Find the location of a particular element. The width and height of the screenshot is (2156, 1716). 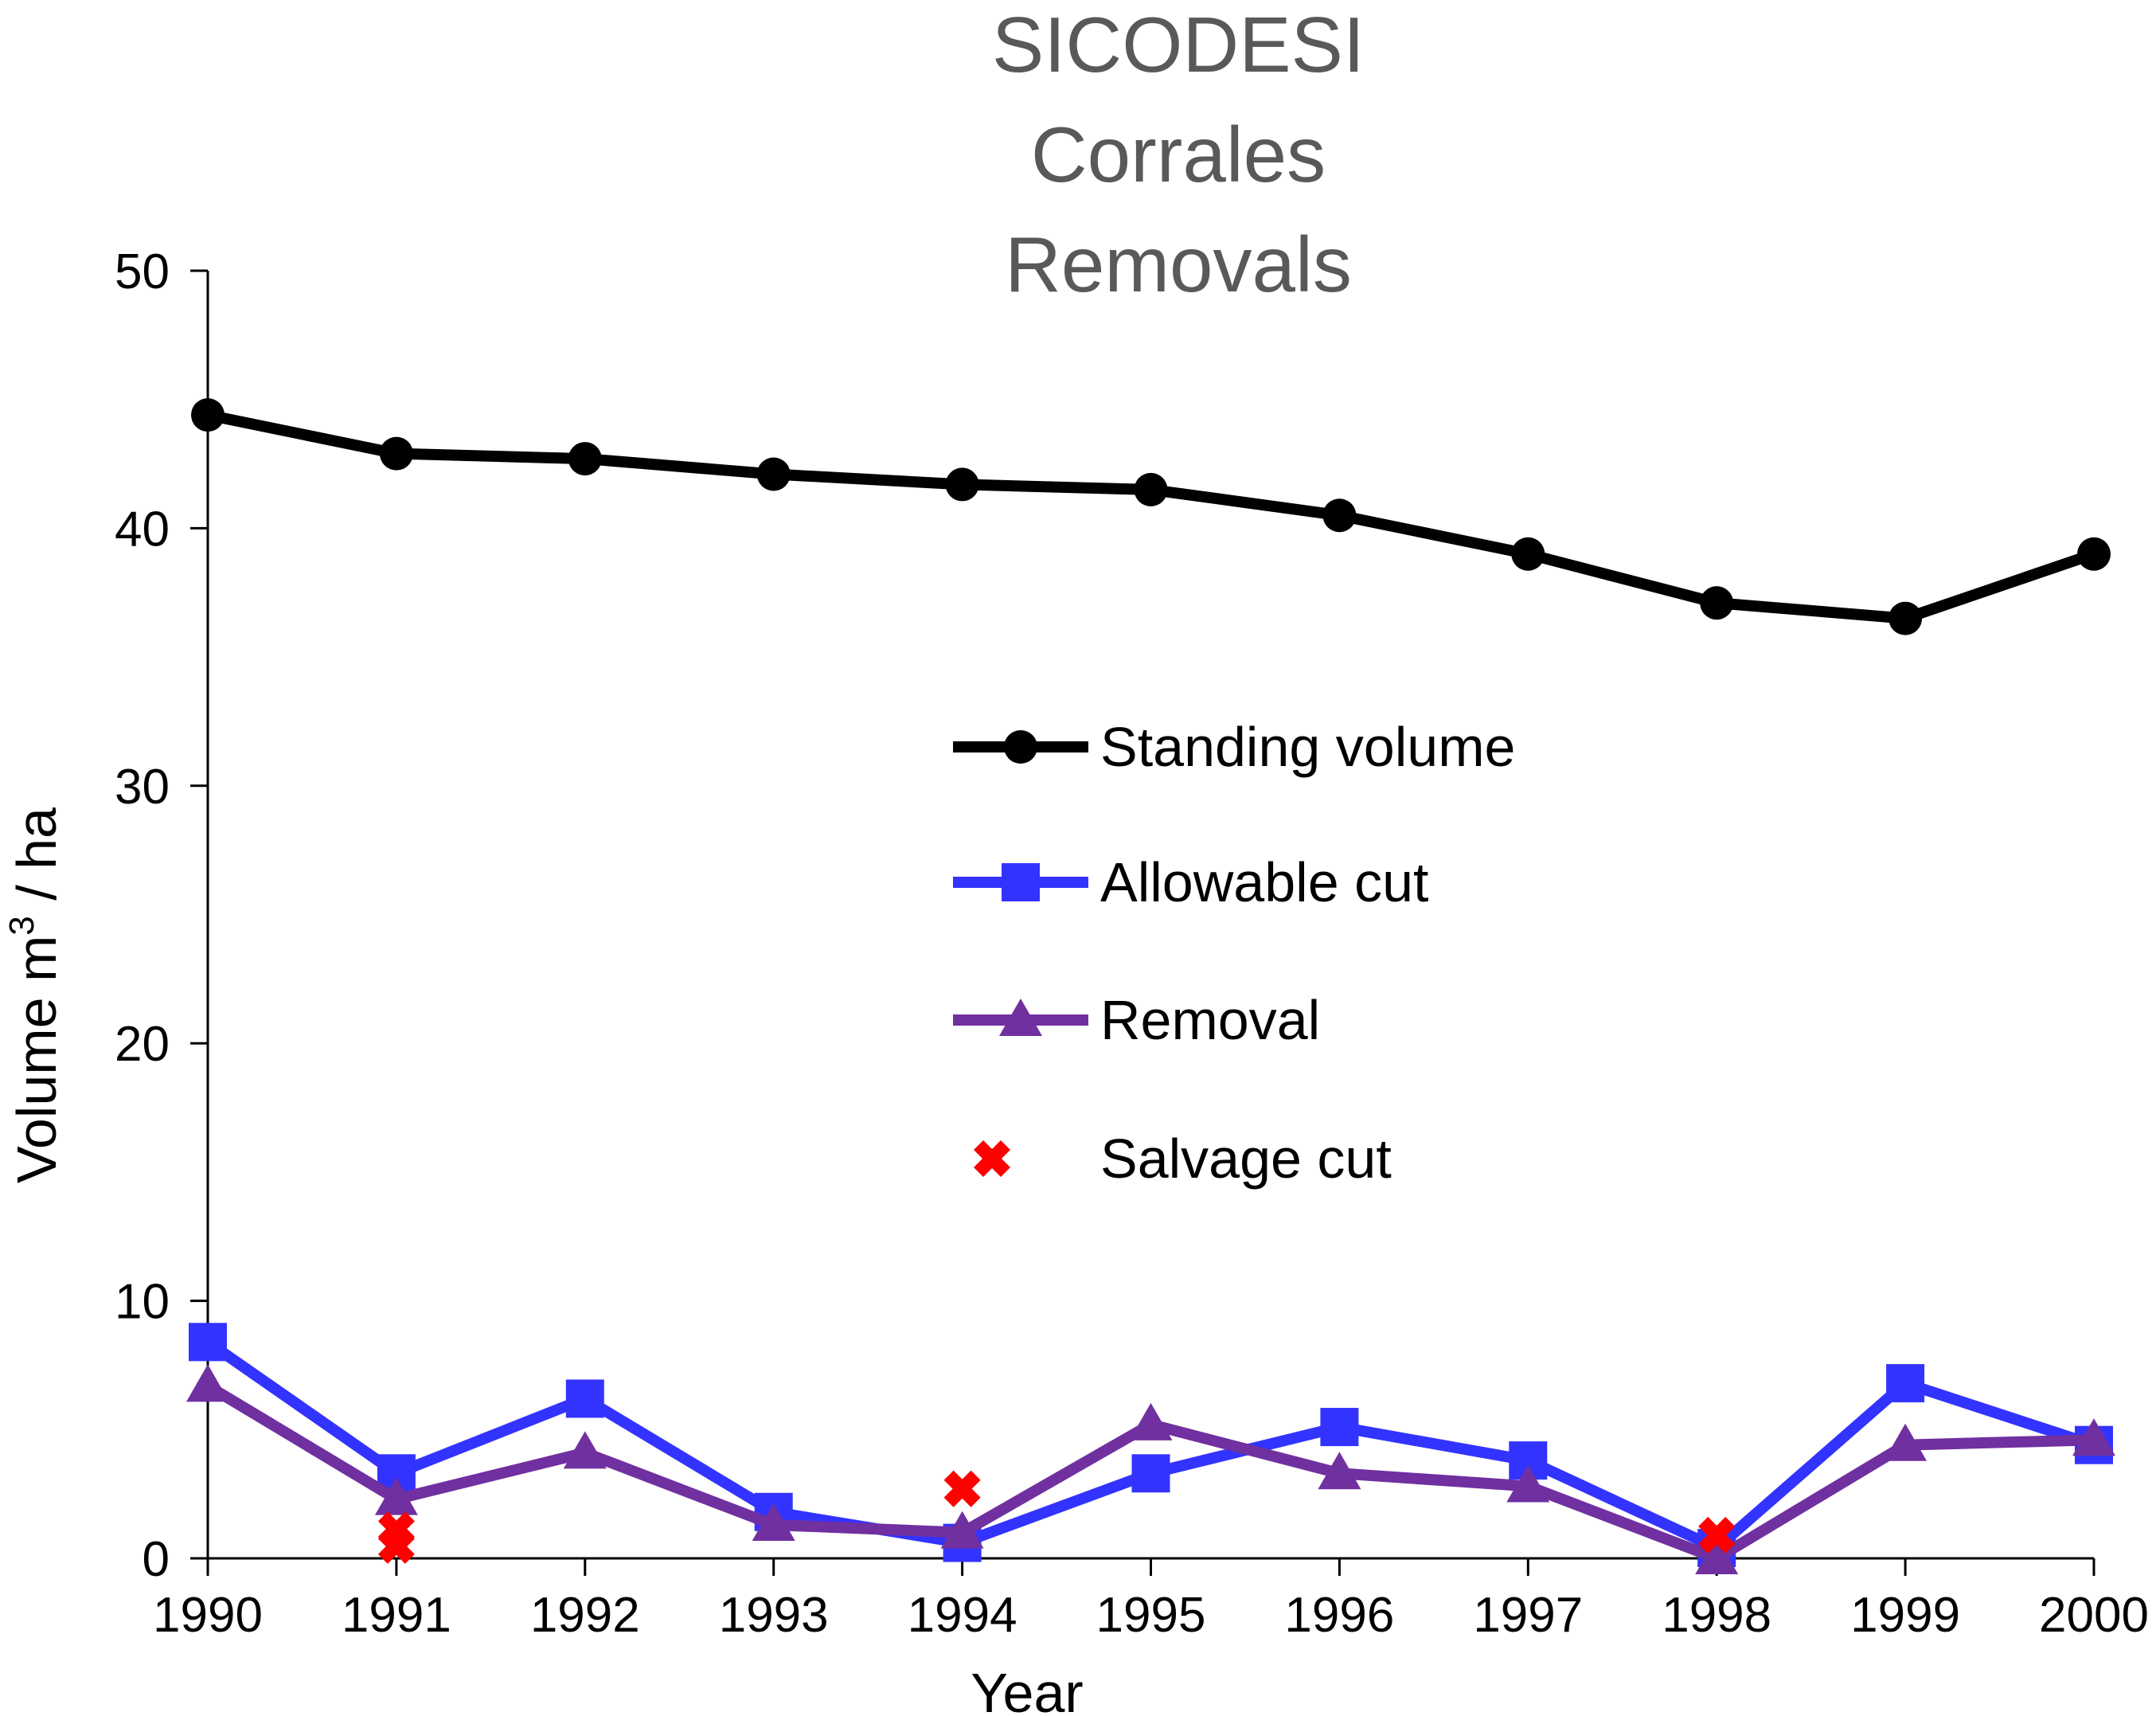

y-tick-label: 30 is located at coordinates (142, 787).